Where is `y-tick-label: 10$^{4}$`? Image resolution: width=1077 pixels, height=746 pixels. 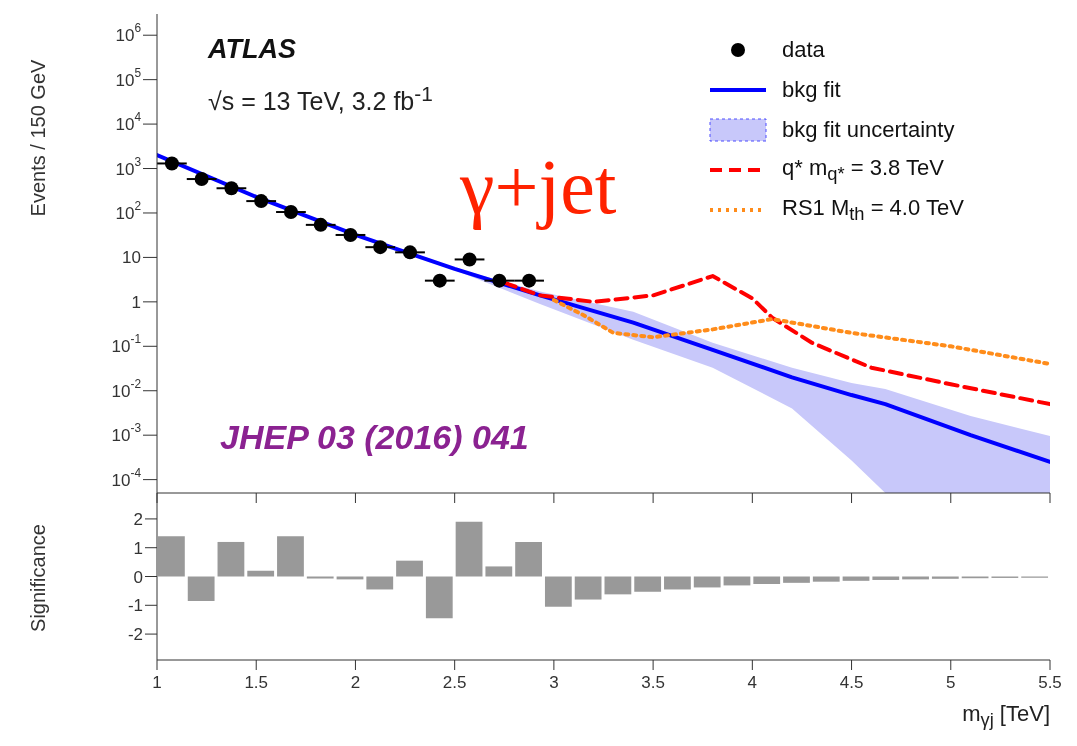
y-tick-label: 10$^{4}$ is located at coordinates (128, 122).